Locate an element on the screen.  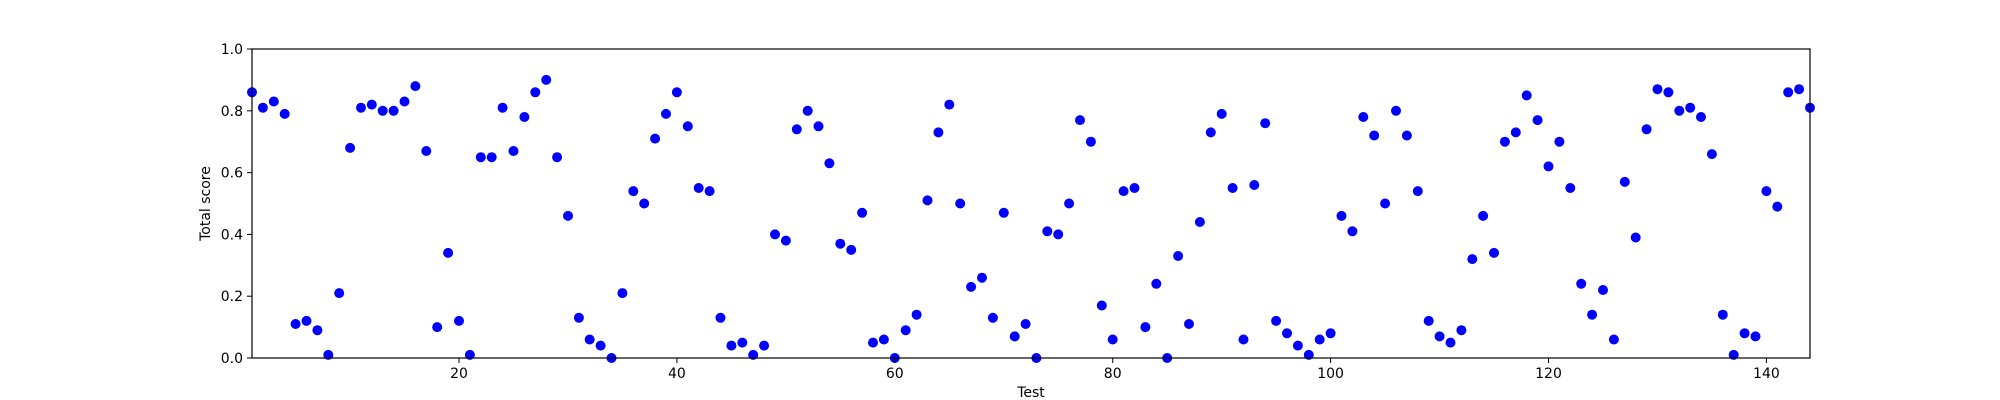
y-axis-ticks: 0.0 0.2 0.4 0.6 0.8 1.0 is located at coordinates (236, 204).